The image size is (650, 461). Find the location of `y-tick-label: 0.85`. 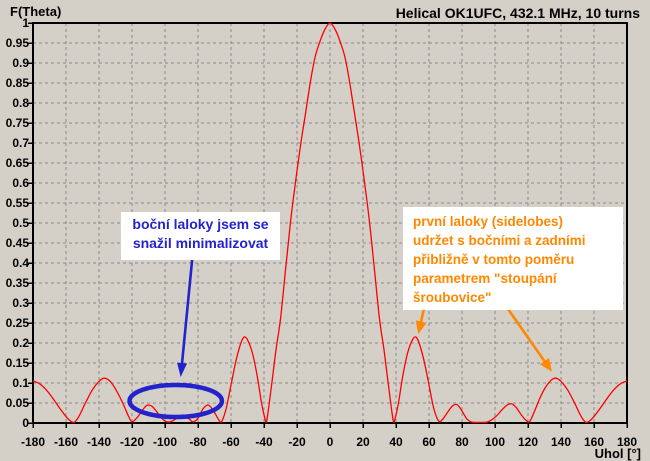

y-tick-label: 0.85 is located at coordinates (17, 83).